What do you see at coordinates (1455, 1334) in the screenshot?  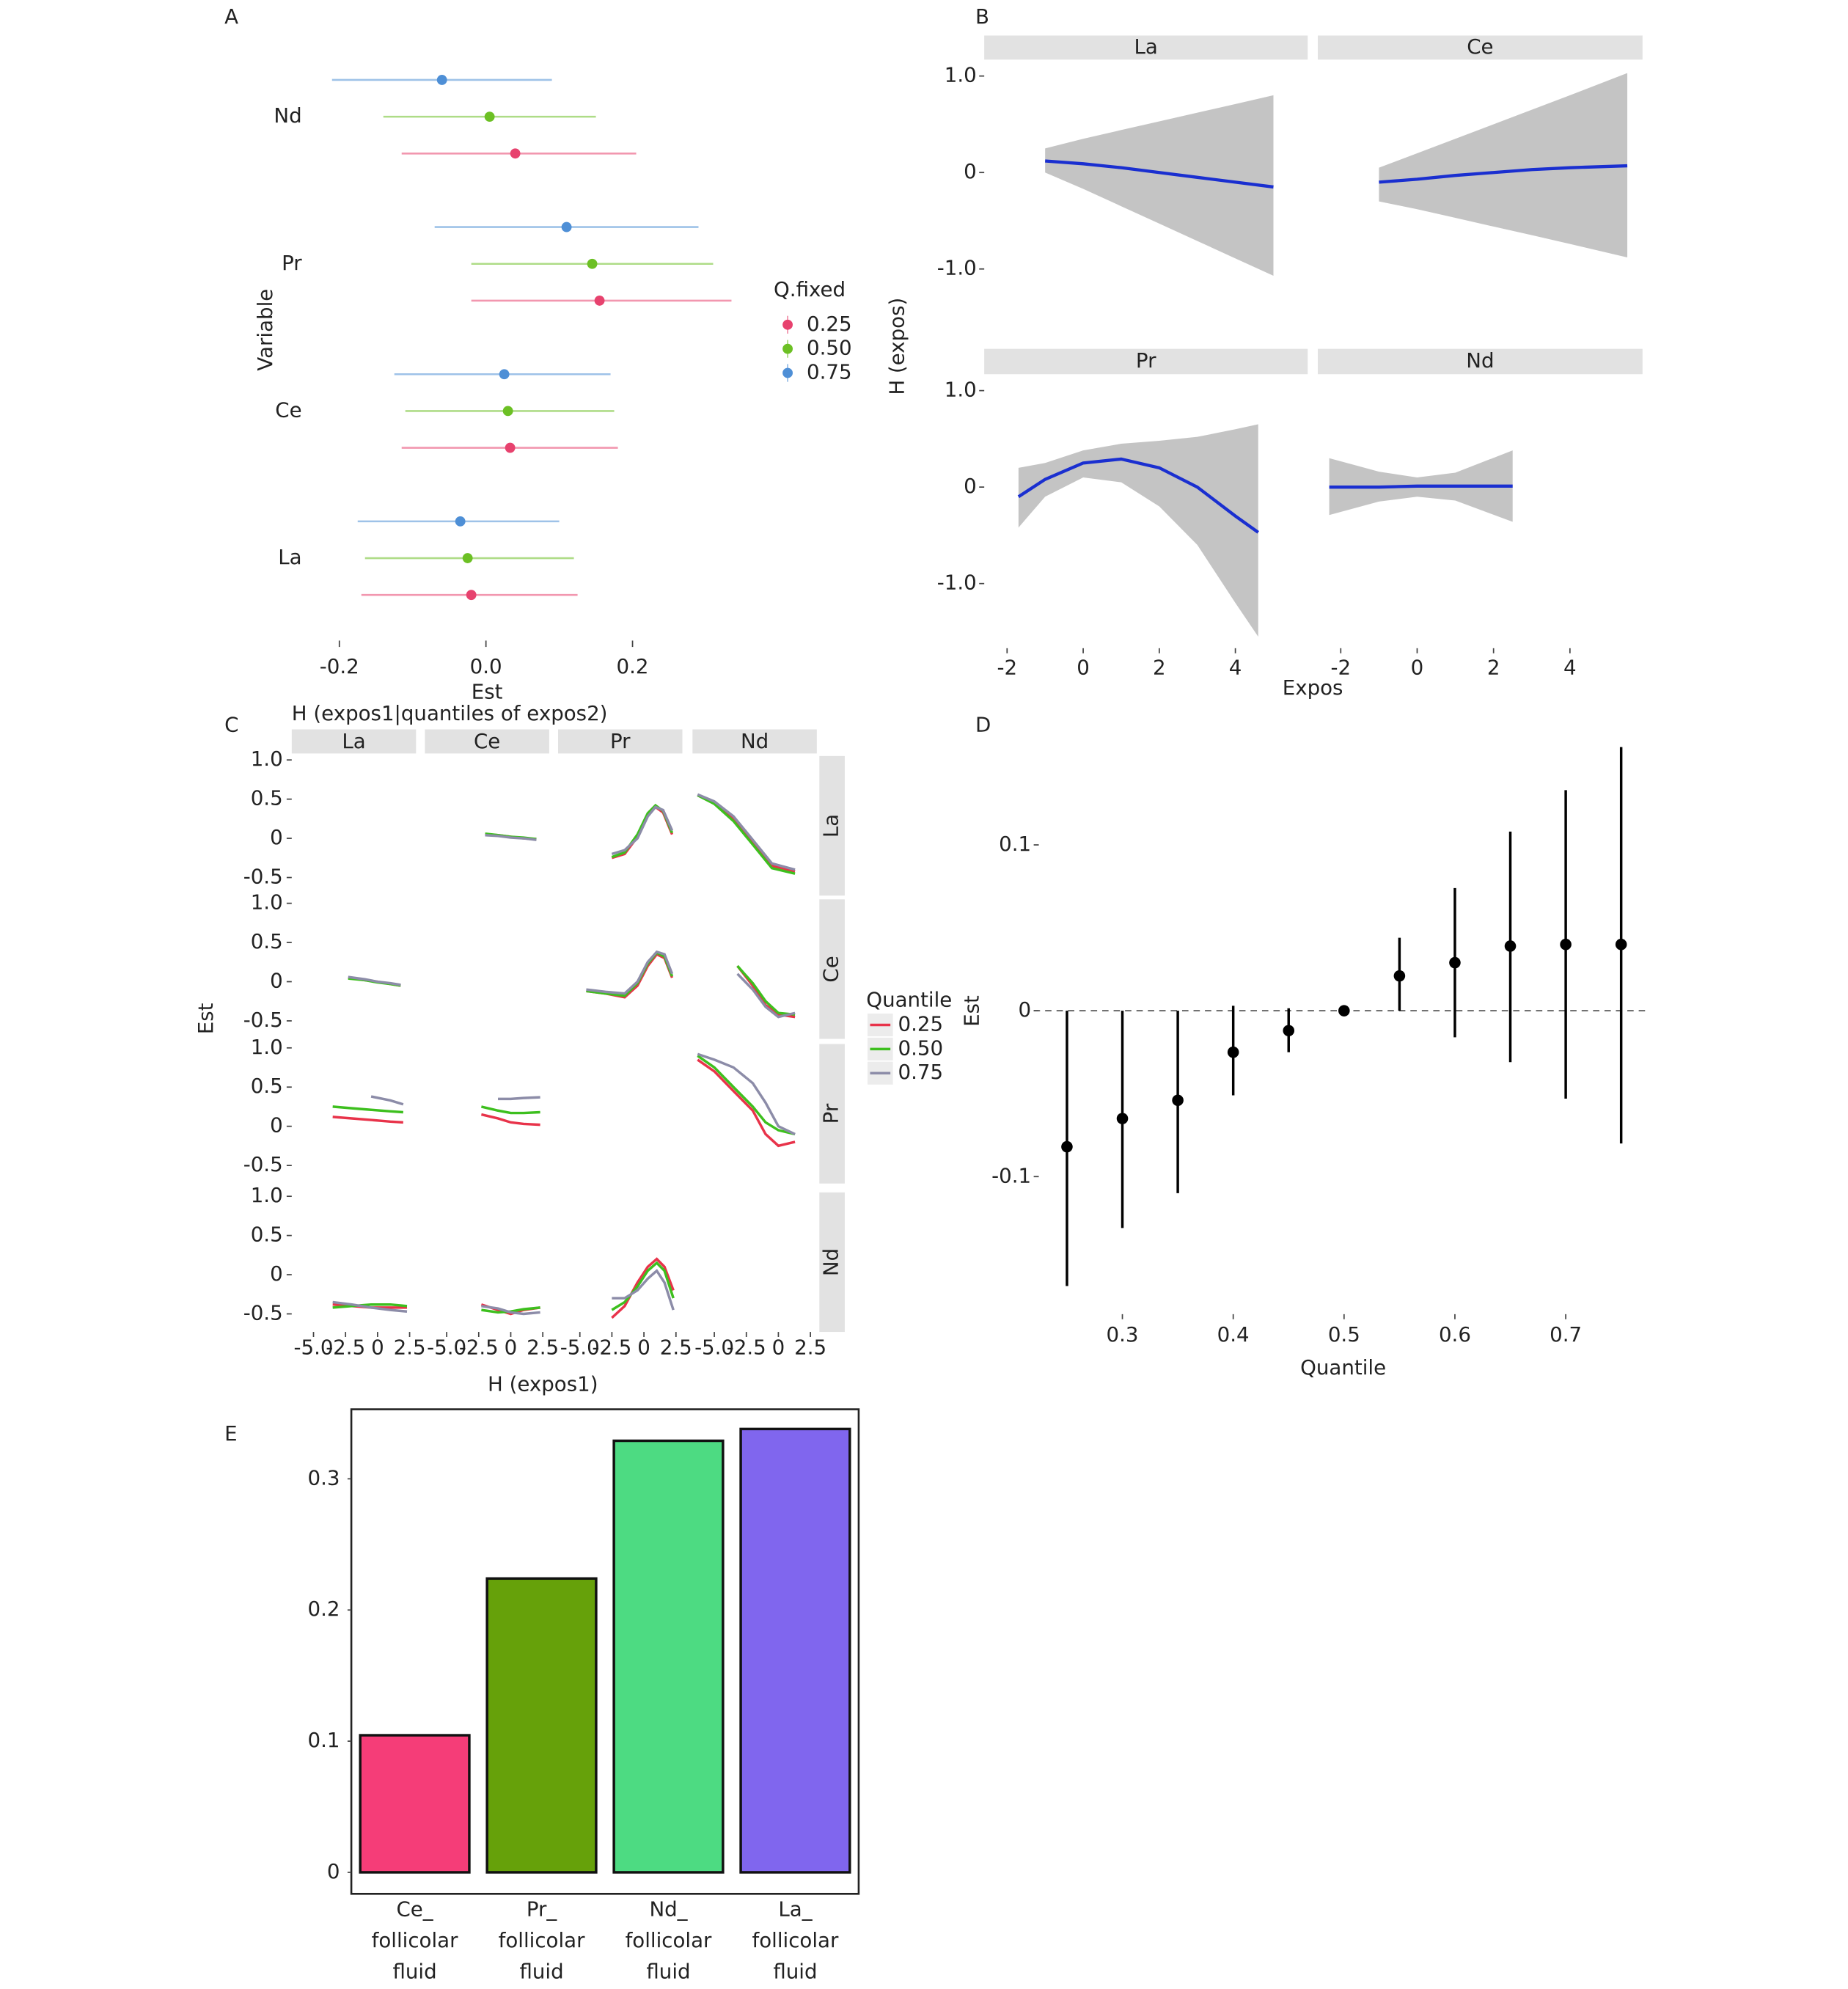 I see `x-tick-label: 0.6` at bounding box center [1455, 1334].